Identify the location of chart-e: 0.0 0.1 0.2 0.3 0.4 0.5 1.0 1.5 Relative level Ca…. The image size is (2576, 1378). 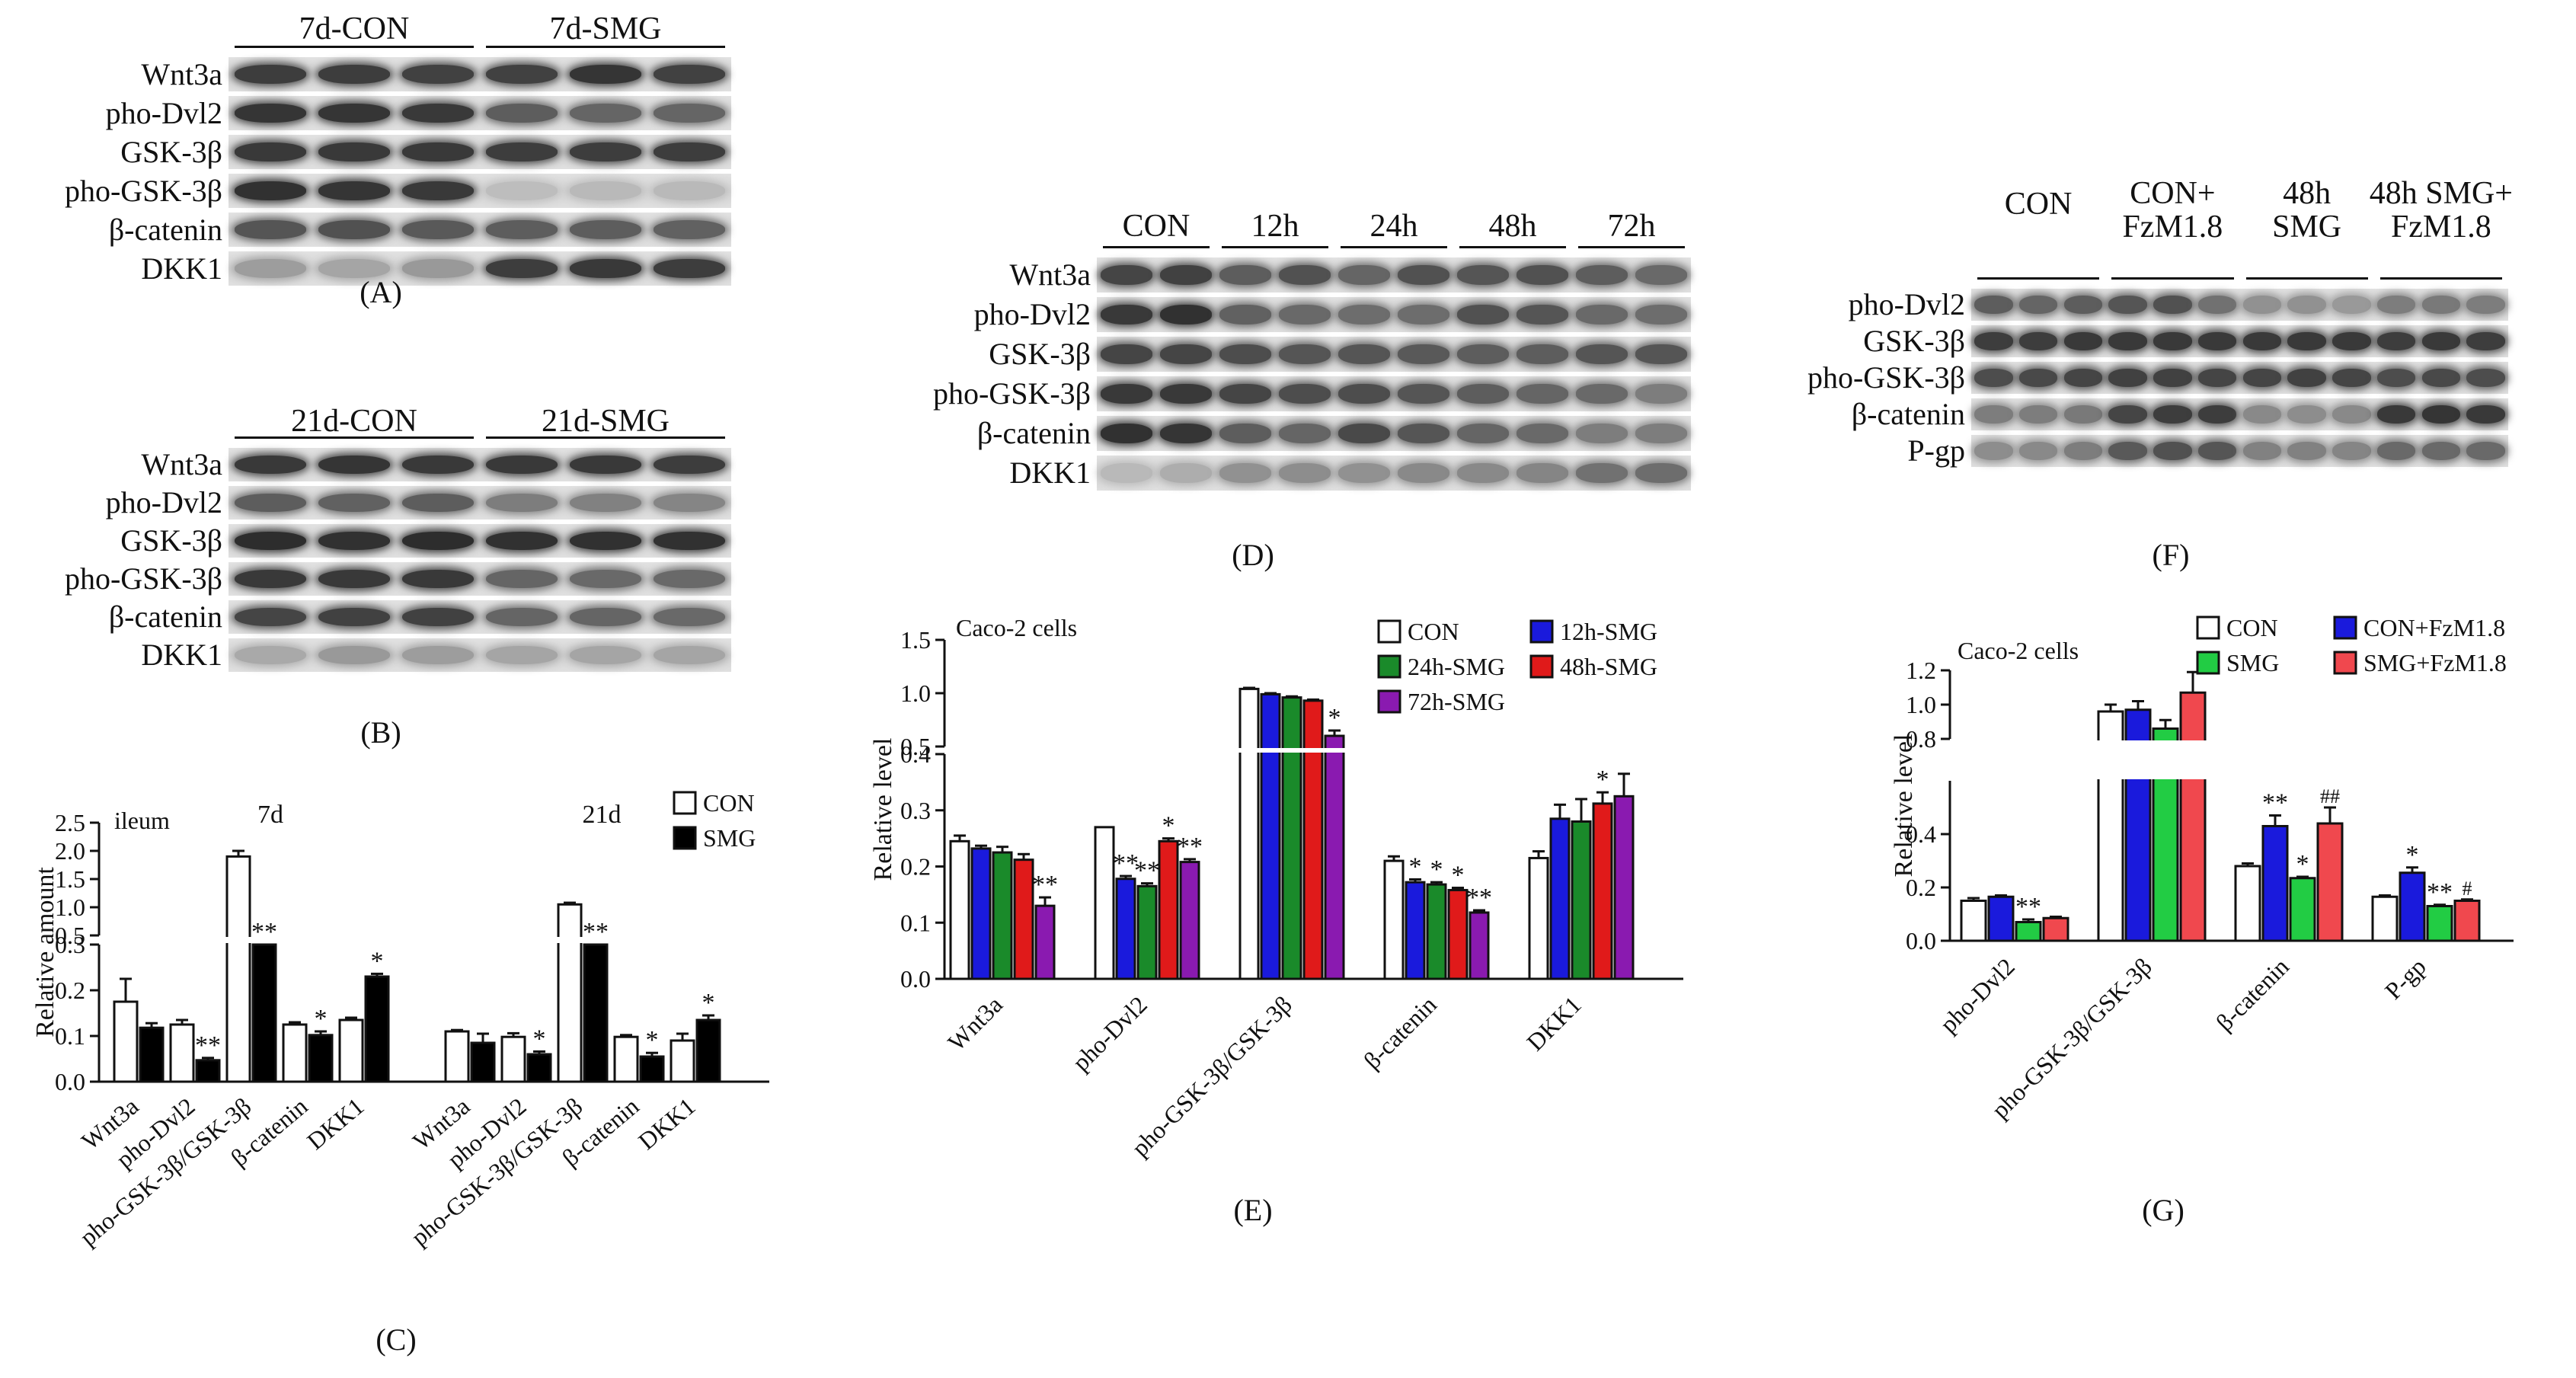
(1276, 902).